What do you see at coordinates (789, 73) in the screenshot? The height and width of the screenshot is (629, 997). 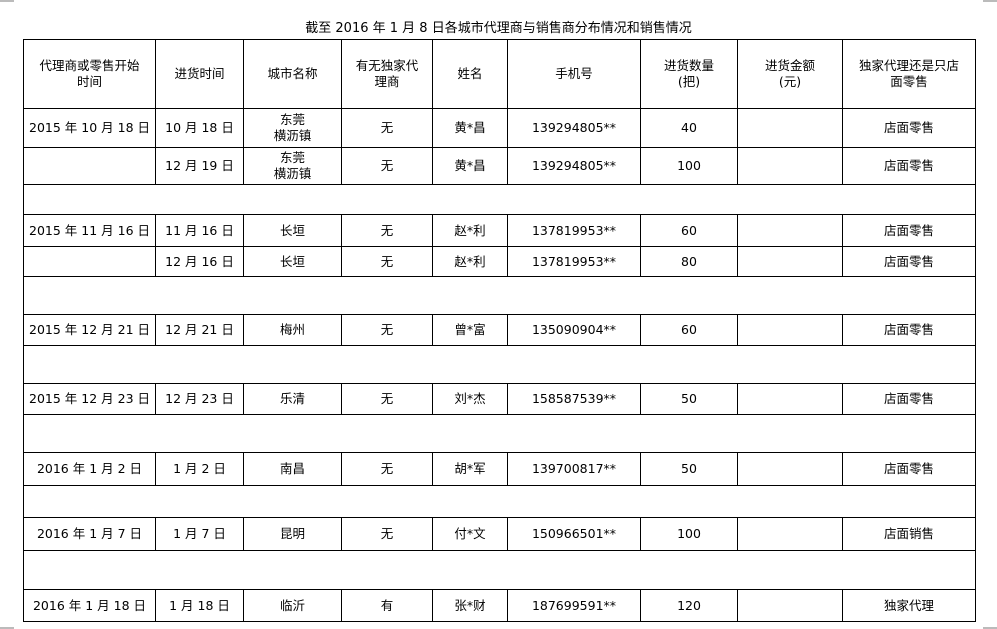 I see `header-label: 进货金额(元)` at bounding box center [789, 73].